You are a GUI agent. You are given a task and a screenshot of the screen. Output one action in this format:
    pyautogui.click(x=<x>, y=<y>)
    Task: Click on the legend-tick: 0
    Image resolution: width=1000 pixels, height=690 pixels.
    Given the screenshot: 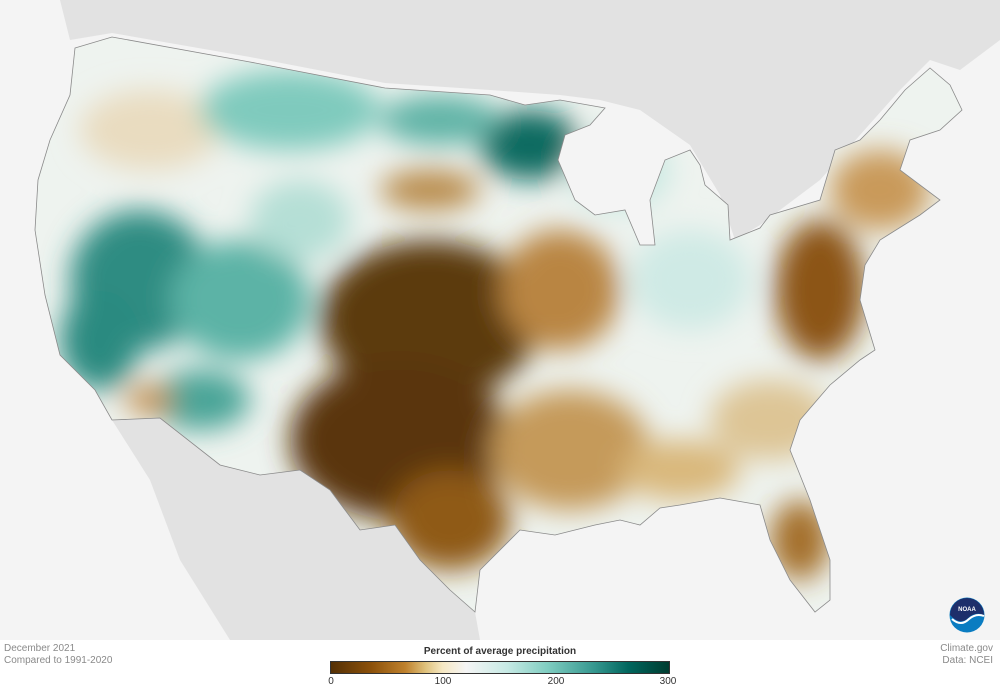 What is the action you would take?
    pyautogui.click(x=331, y=681)
    